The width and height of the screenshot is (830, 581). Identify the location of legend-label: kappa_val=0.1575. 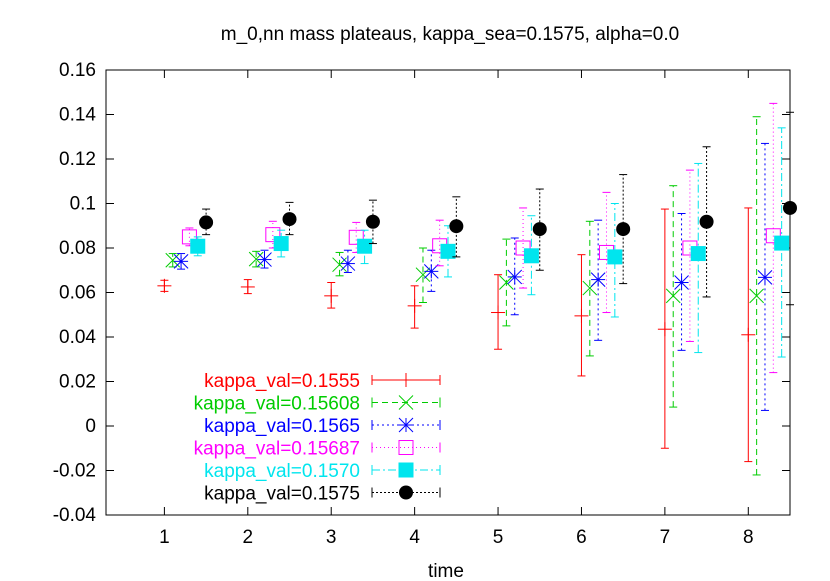
(282, 494).